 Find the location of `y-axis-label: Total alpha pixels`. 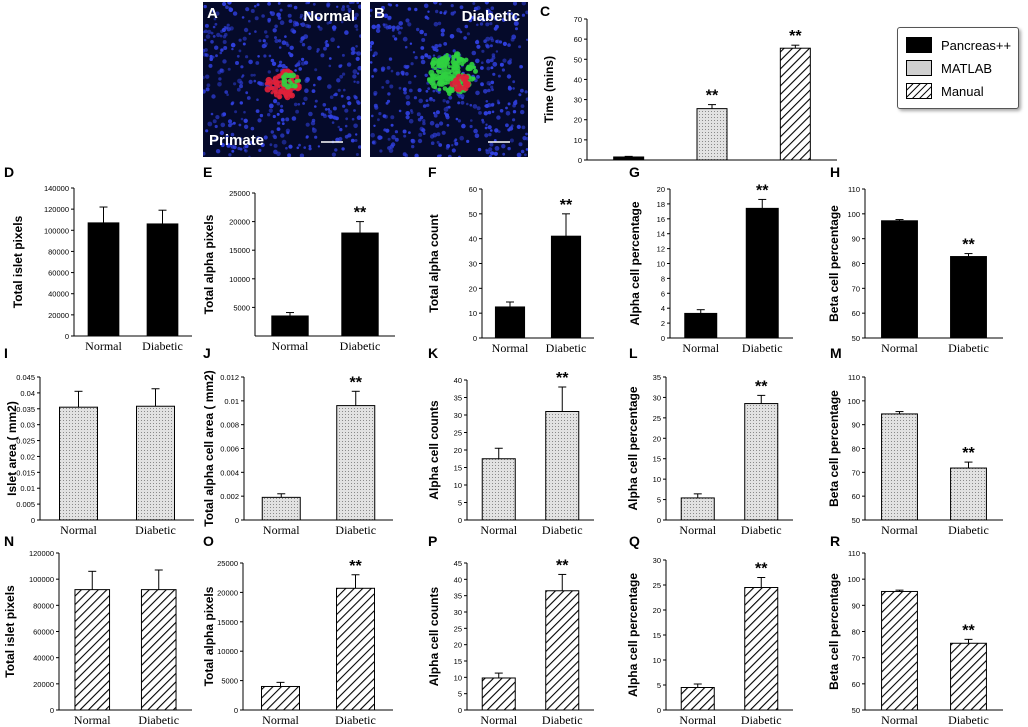

y-axis-label: Total alpha pixels is located at coordinates (209, 636).